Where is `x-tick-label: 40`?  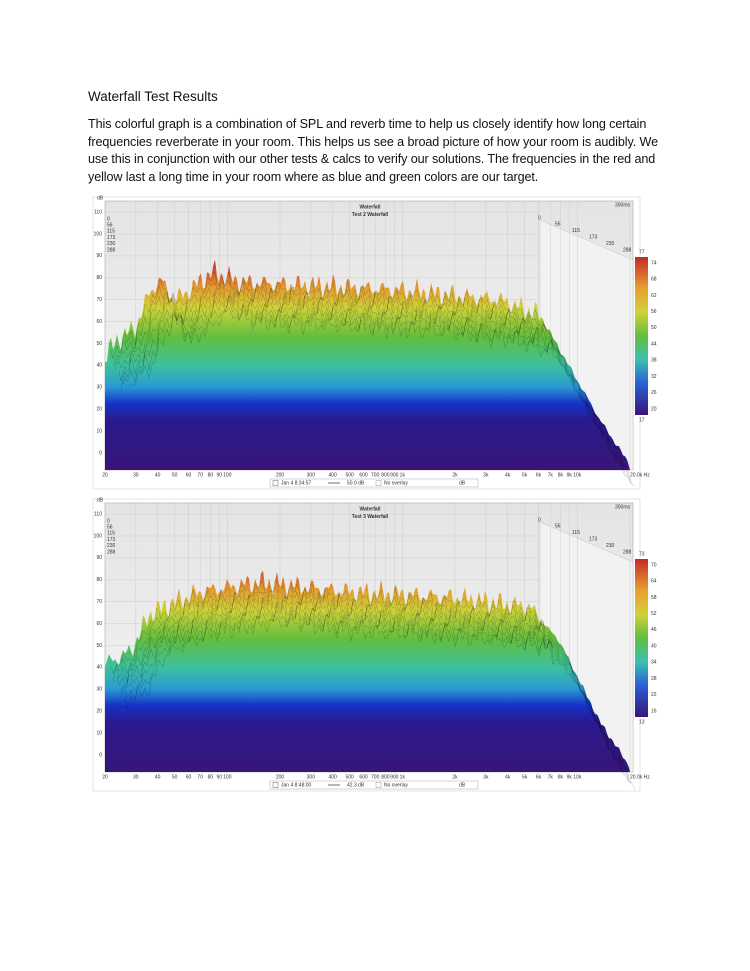 x-tick-label: 40 is located at coordinates (158, 777).